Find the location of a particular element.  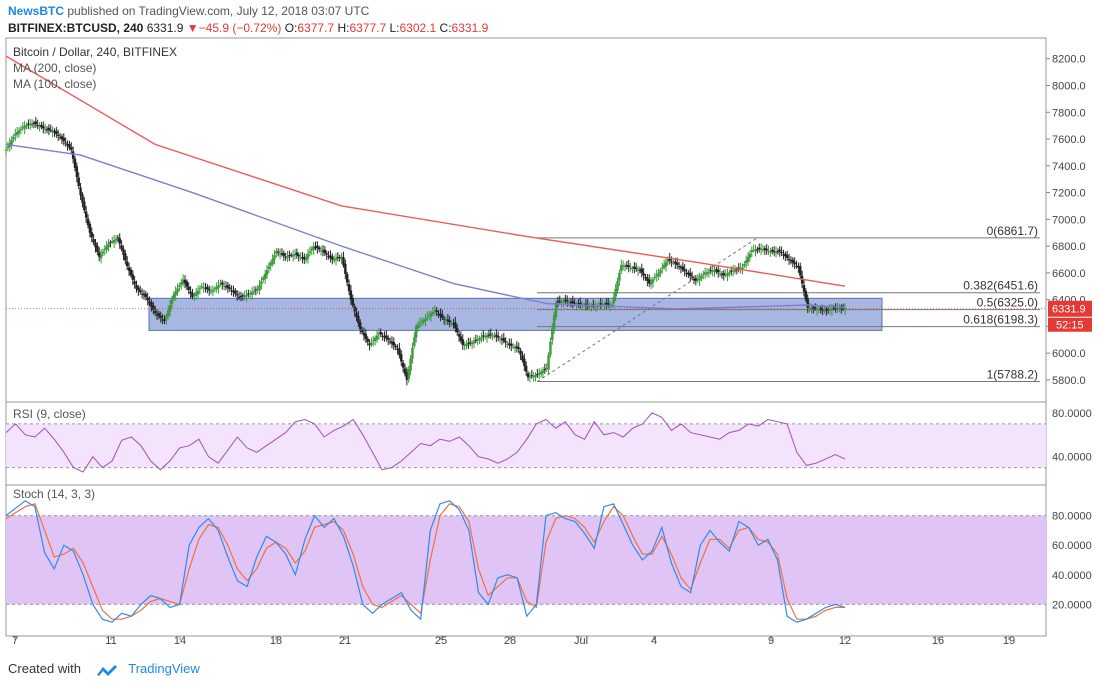

stoch-k-line is located at coordinates (425, 561).